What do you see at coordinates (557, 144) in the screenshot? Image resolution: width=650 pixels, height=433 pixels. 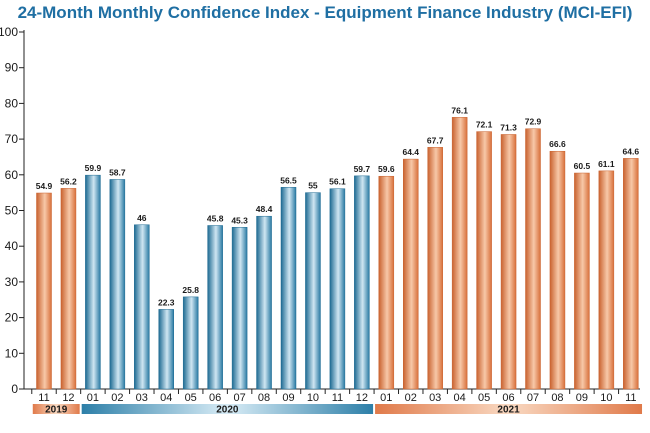 I see `value-label: 66.6` at bounding box center [557, 144].